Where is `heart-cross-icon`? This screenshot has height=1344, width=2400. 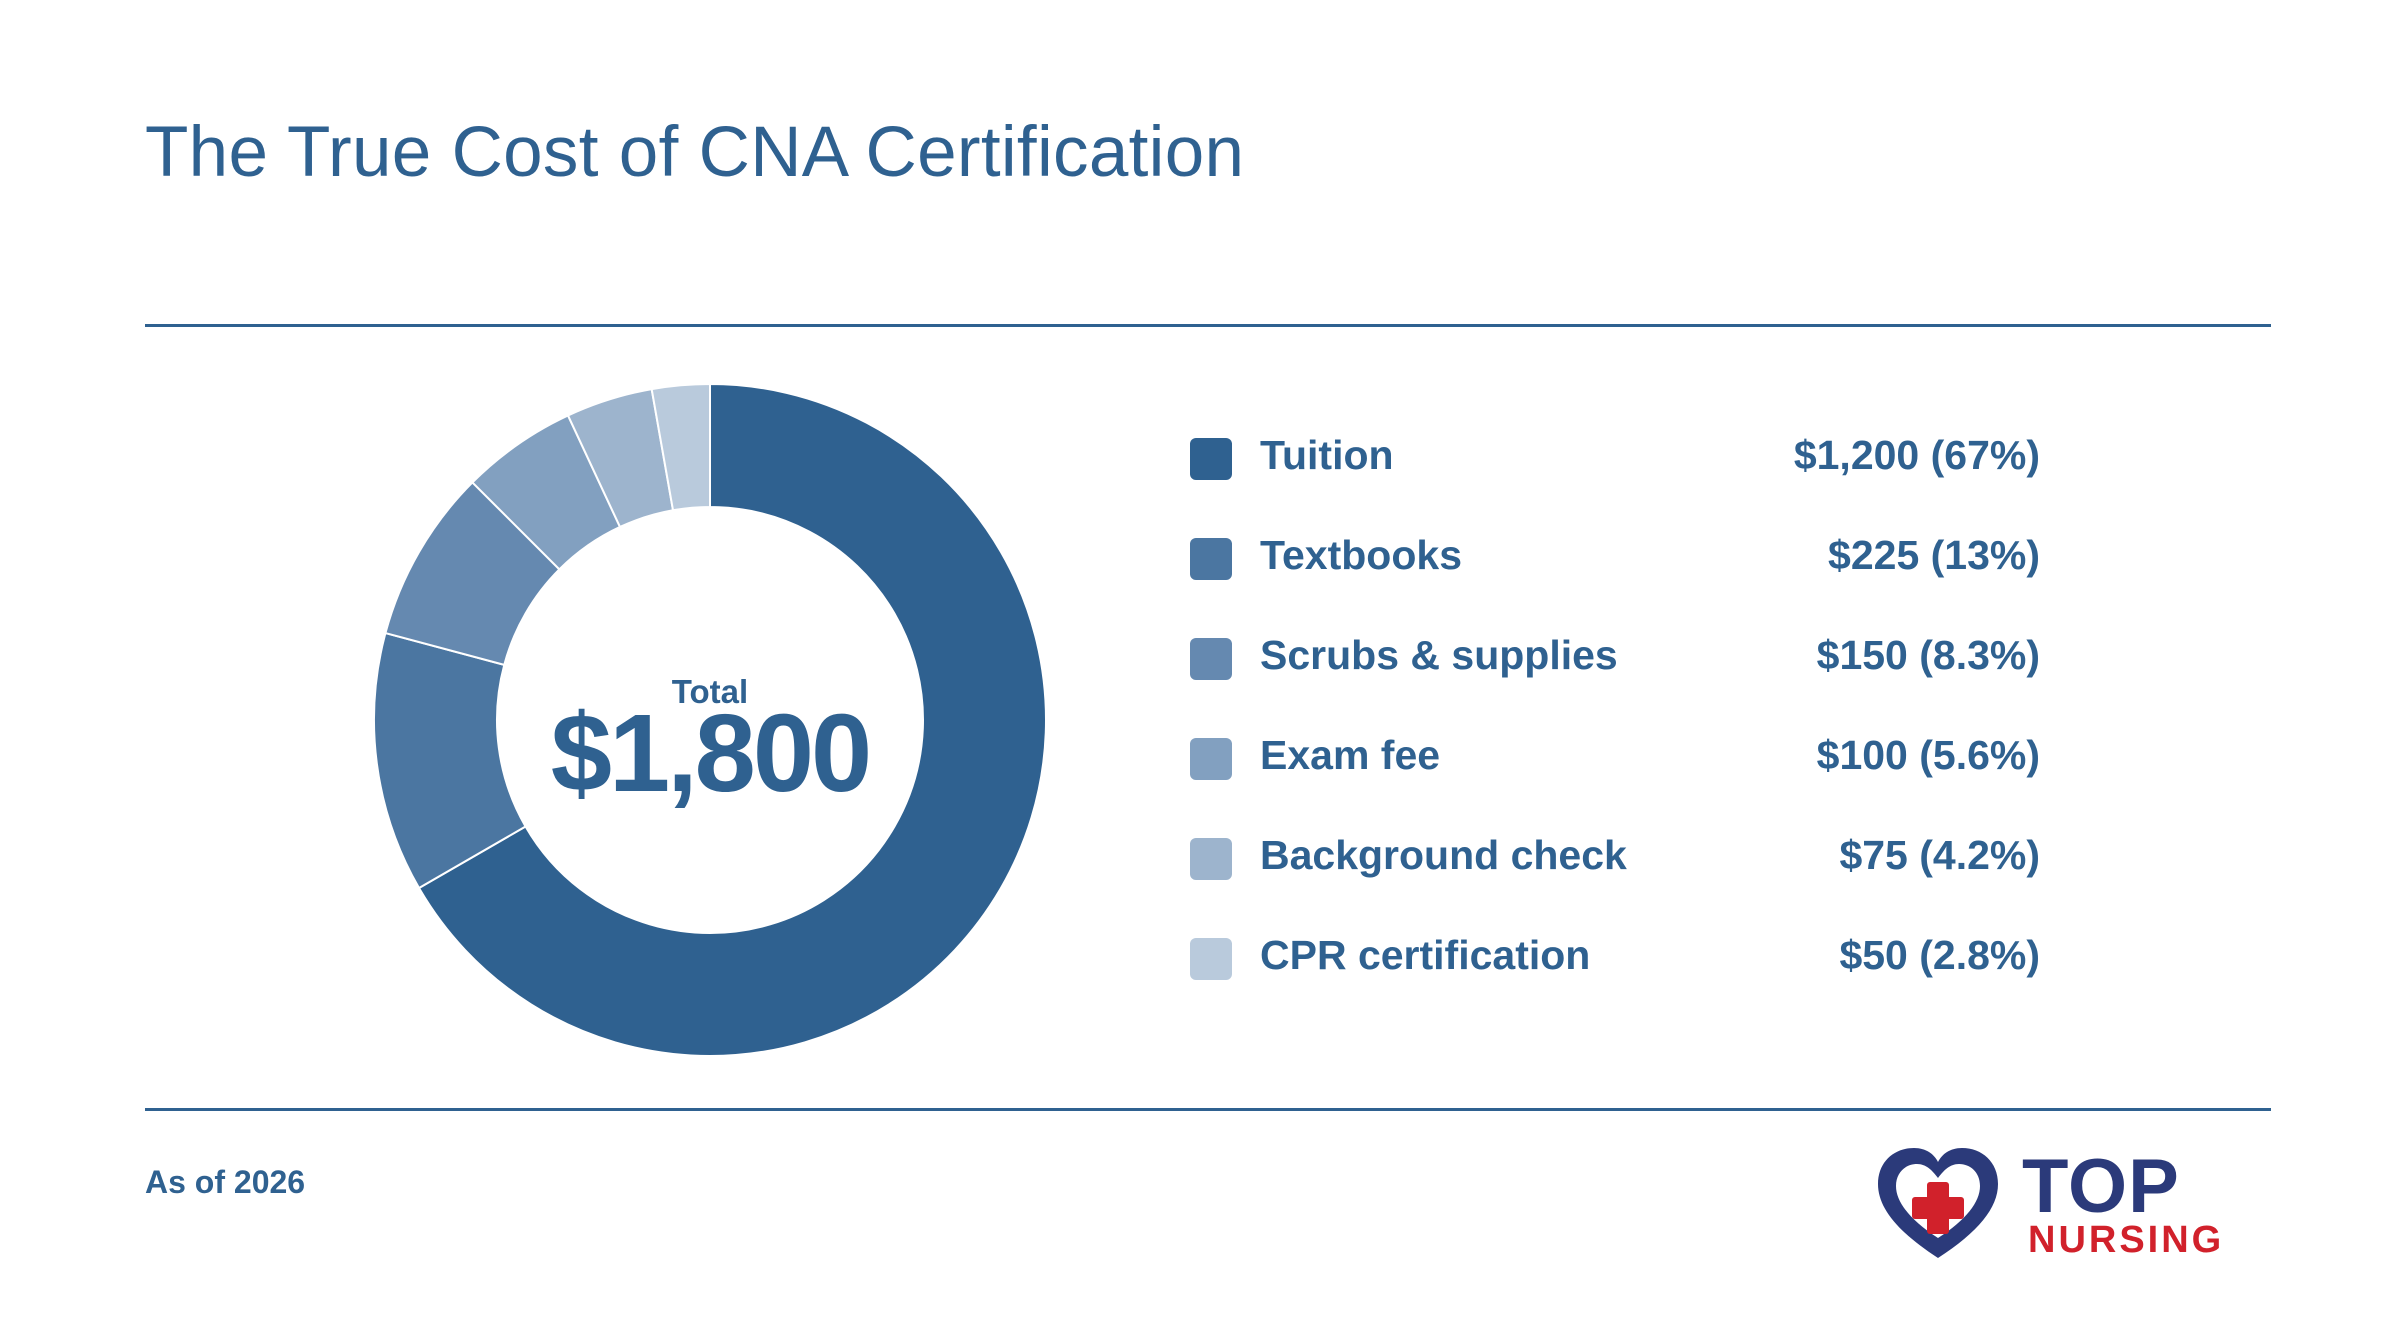 heart-cross-icon is located at coordinates (1938, 1203).